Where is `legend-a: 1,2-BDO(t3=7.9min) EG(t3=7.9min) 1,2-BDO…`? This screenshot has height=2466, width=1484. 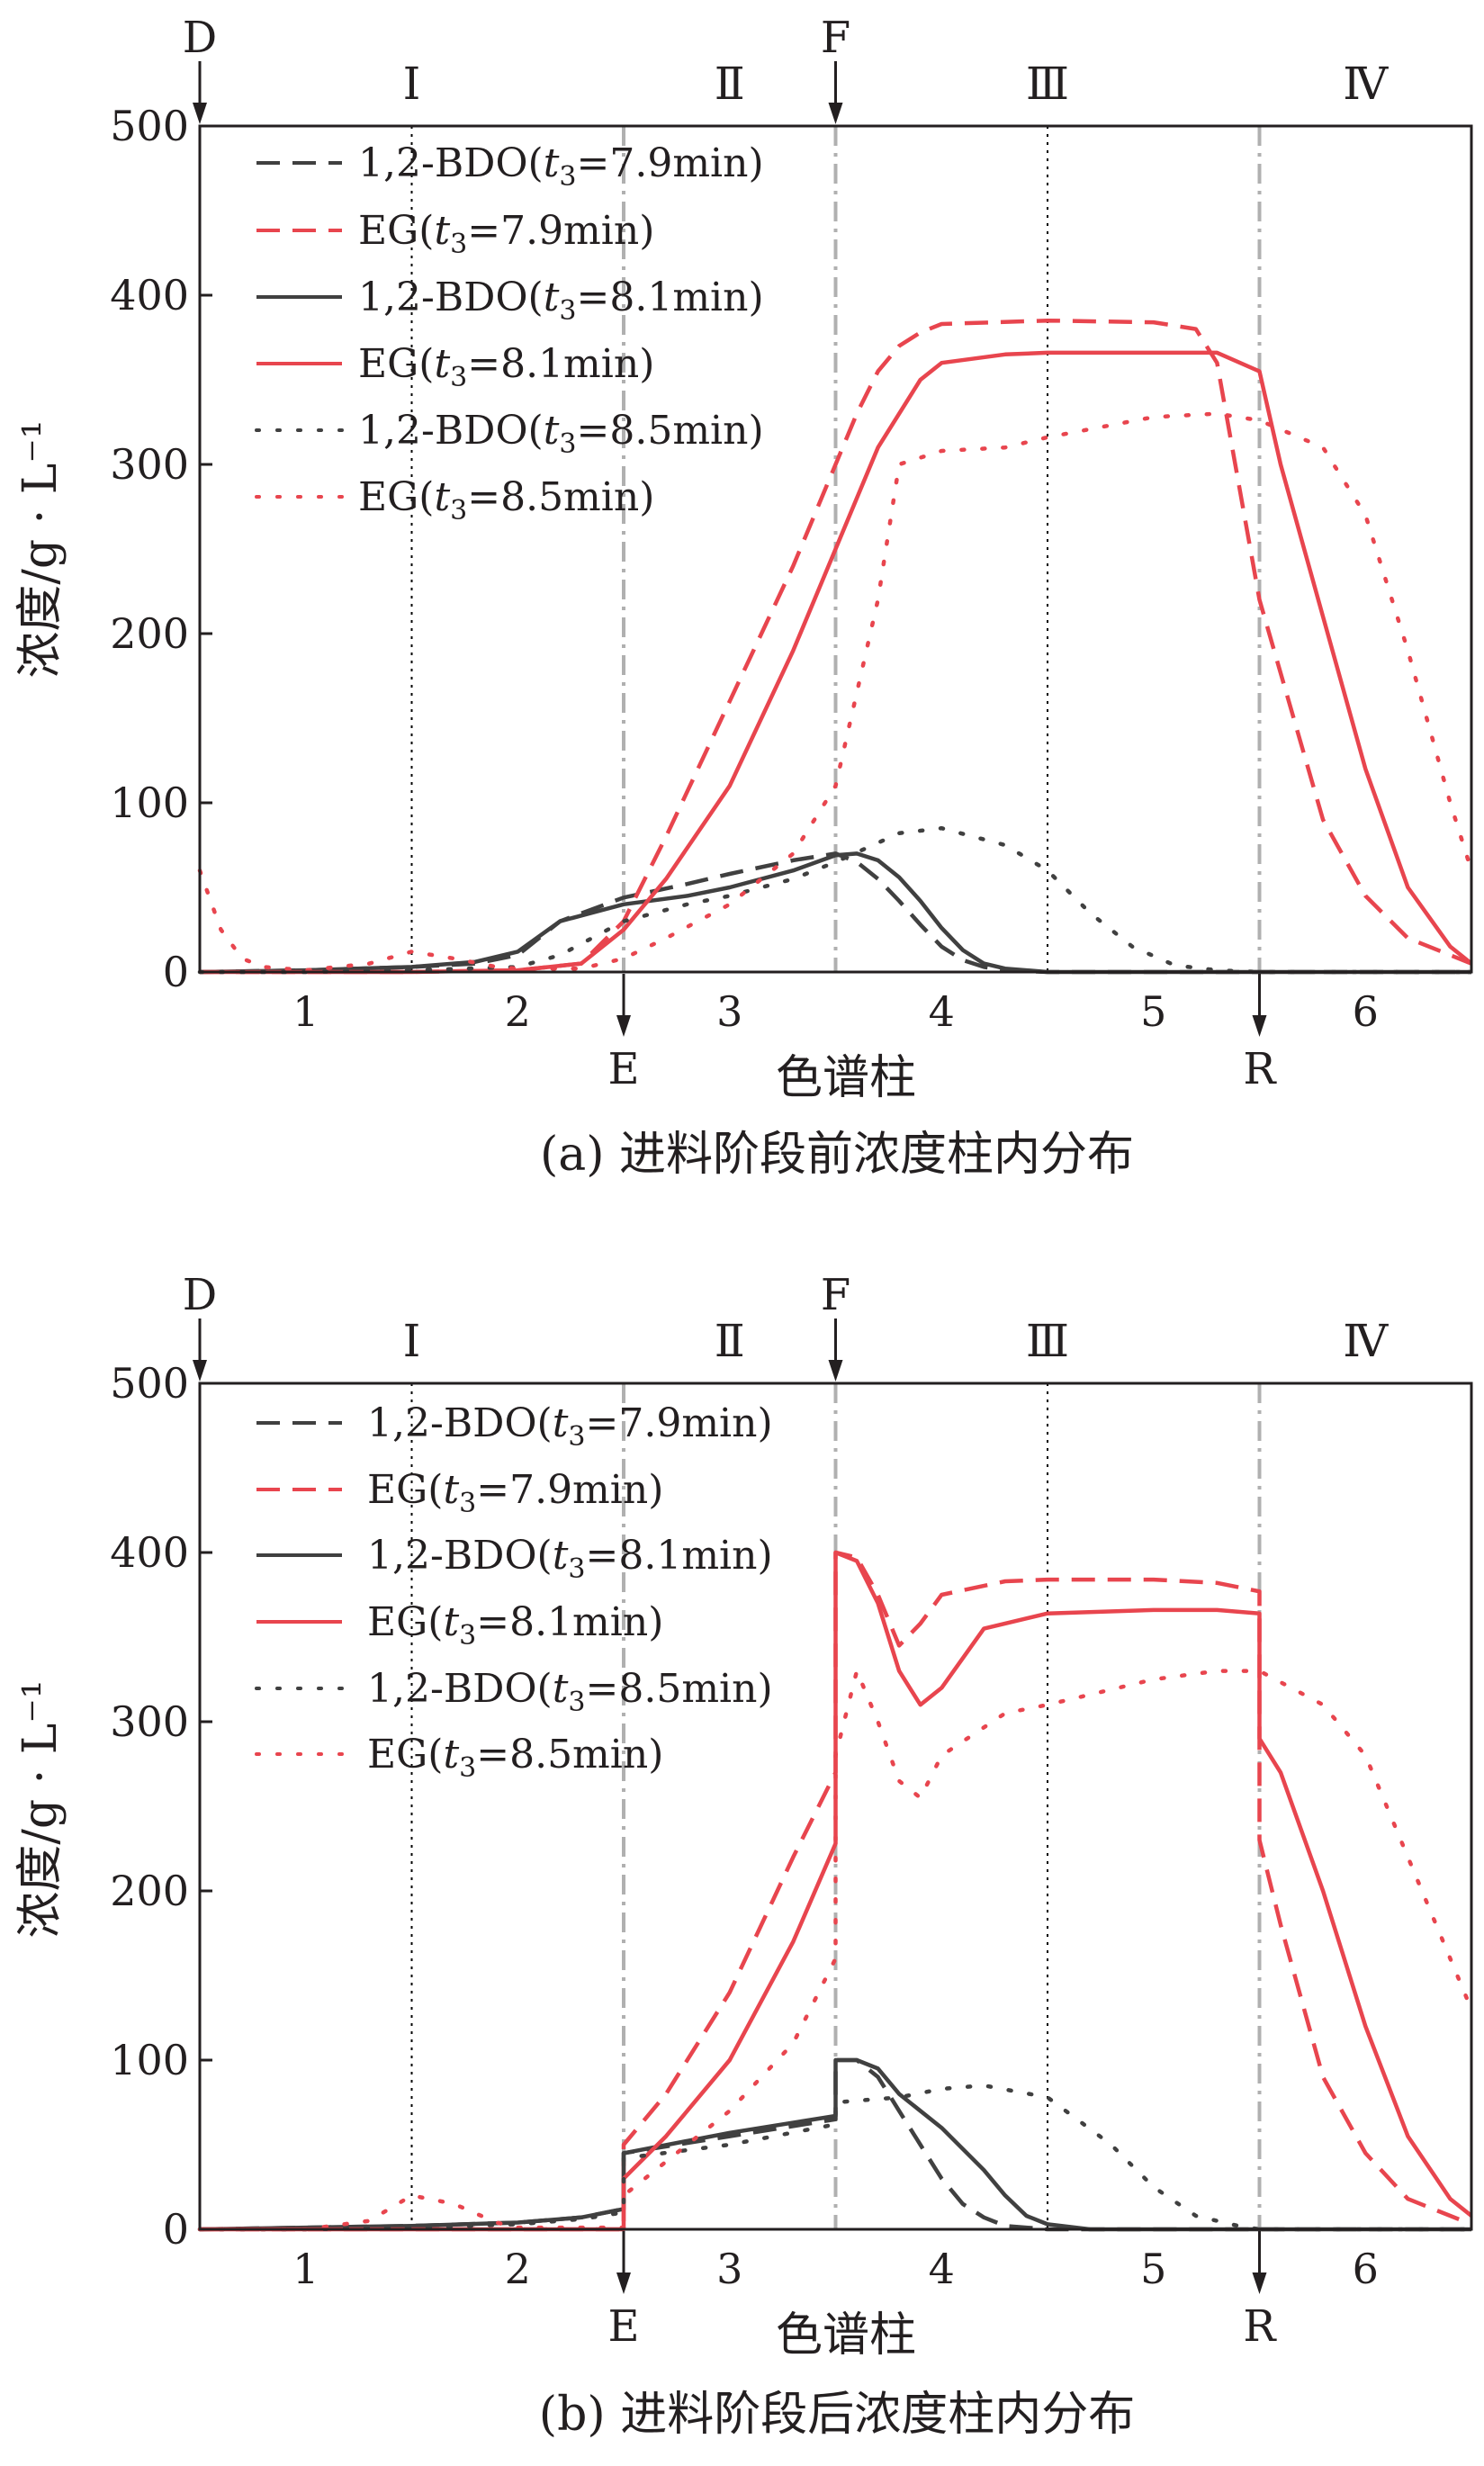 legend-a: 1,2-BDO(t3=7.9min) EG(t3=7.9min) 1,2-BDO… is located at coordinates (510, 333).